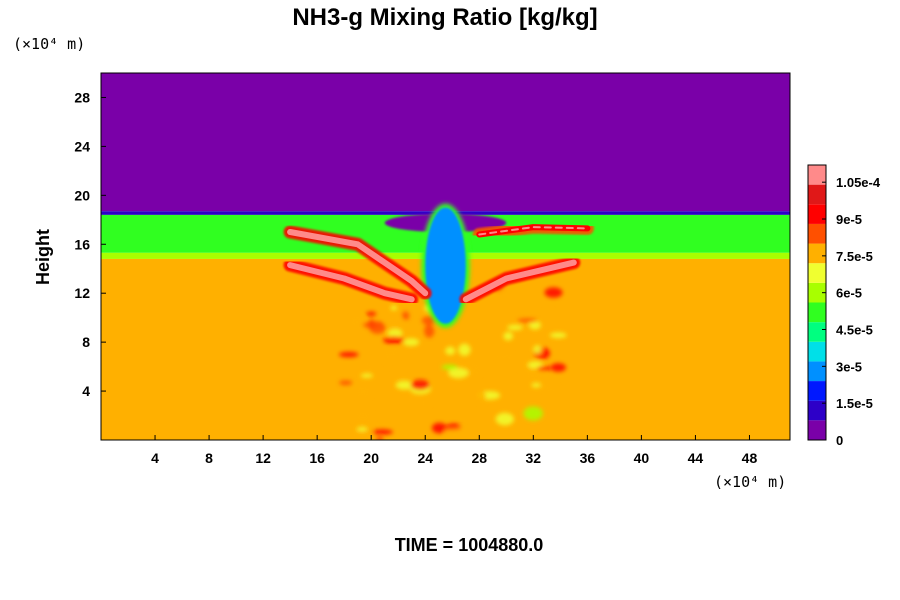  Describe the element at coordinates (849, 293) in the screenshot. I see `colorbar-tick-label: 6e-5` at that location.